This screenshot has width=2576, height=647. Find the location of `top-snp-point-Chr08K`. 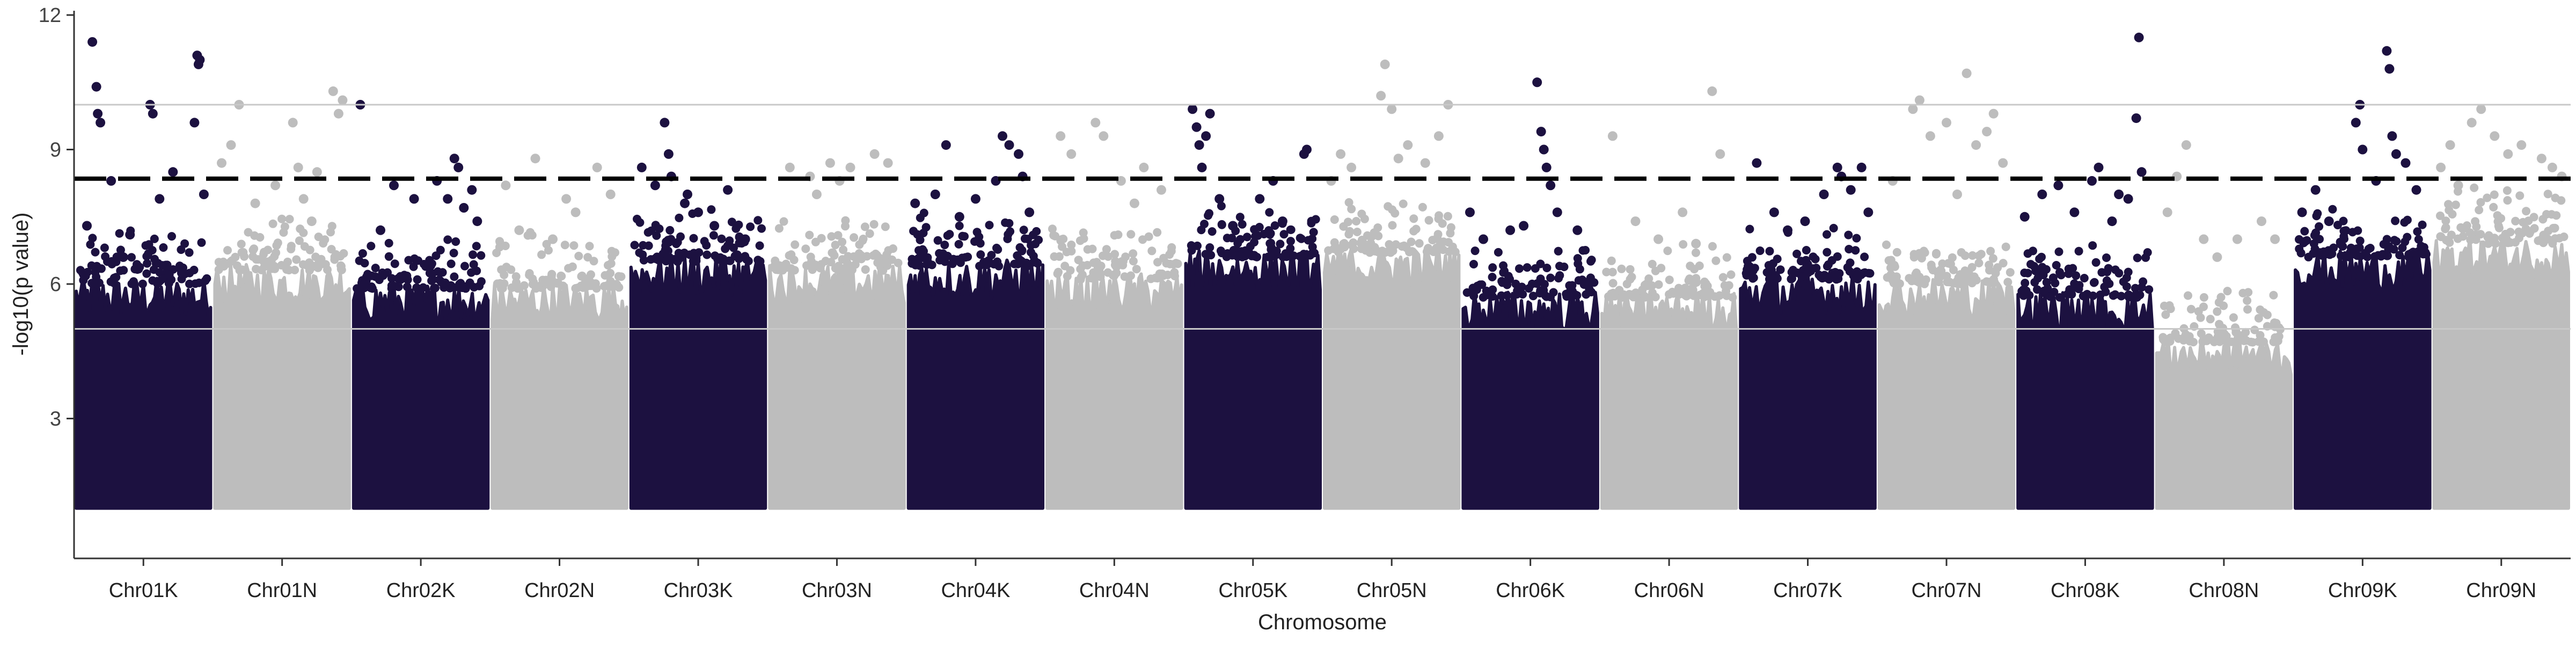

top-snp-point-Chr08K is located at coordinates (2024, 217).